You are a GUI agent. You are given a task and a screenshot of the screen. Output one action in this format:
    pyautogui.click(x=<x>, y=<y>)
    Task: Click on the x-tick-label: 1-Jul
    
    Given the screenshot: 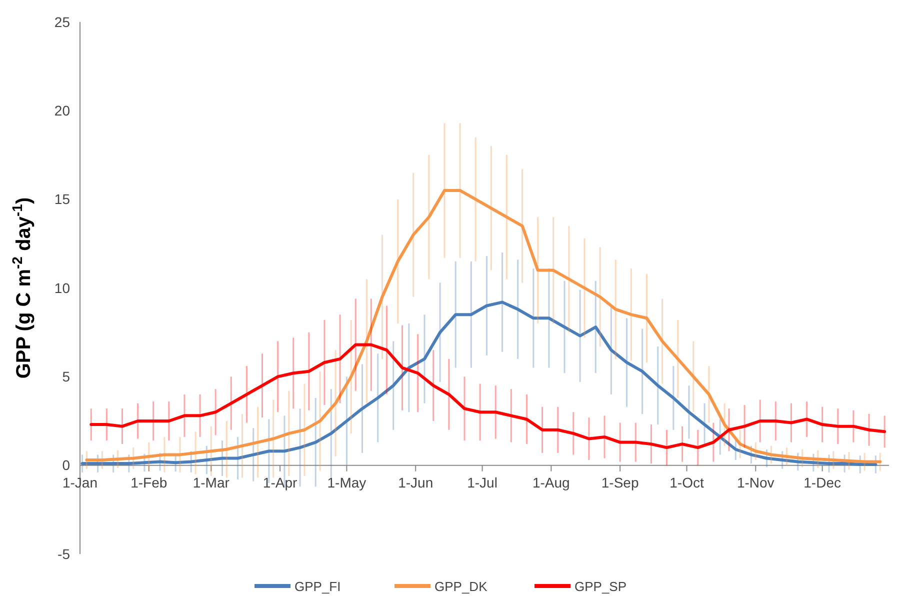 What is the action you would take?
    pyautogui.click(x=482, y=482)
    